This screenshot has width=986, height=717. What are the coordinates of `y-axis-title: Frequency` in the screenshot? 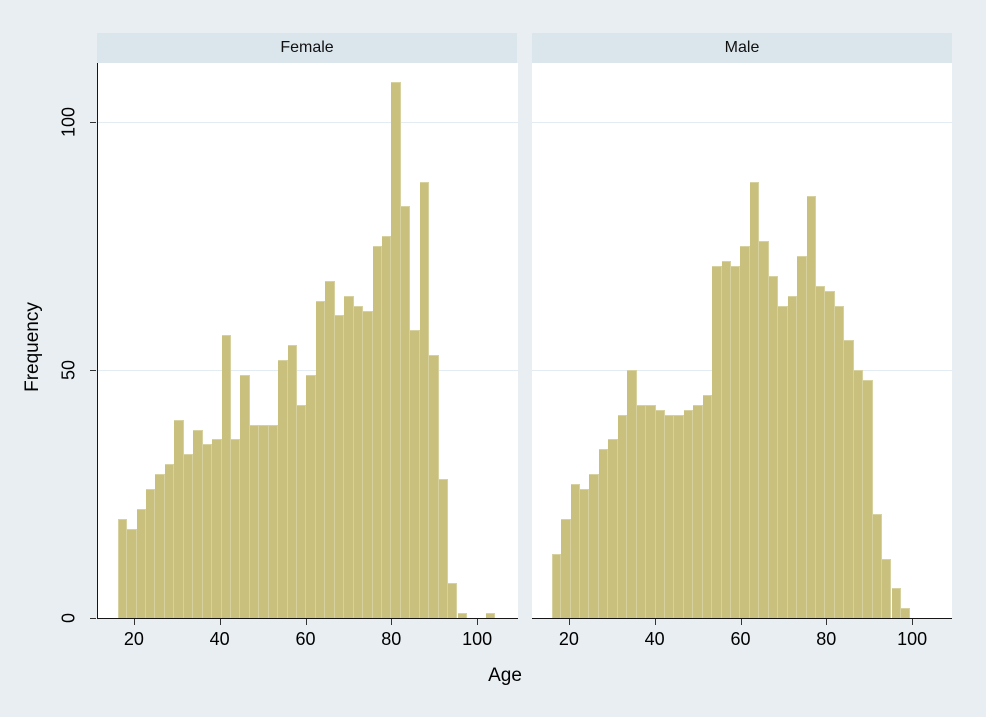 It's located at (32, 347).